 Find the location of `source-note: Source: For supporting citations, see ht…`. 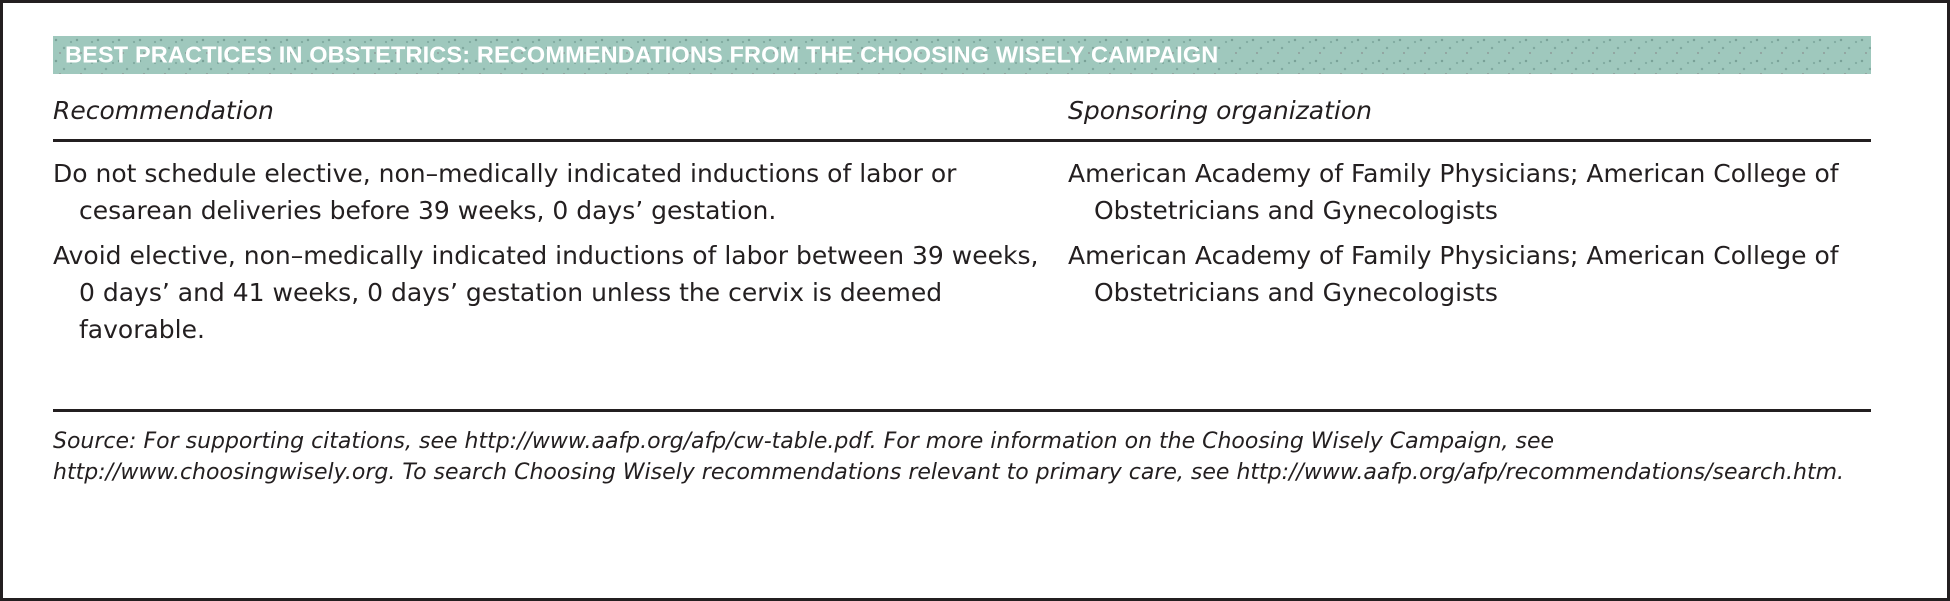

source-note: Source: For supporting citations, see ht… is located at coordinates (949, 457).